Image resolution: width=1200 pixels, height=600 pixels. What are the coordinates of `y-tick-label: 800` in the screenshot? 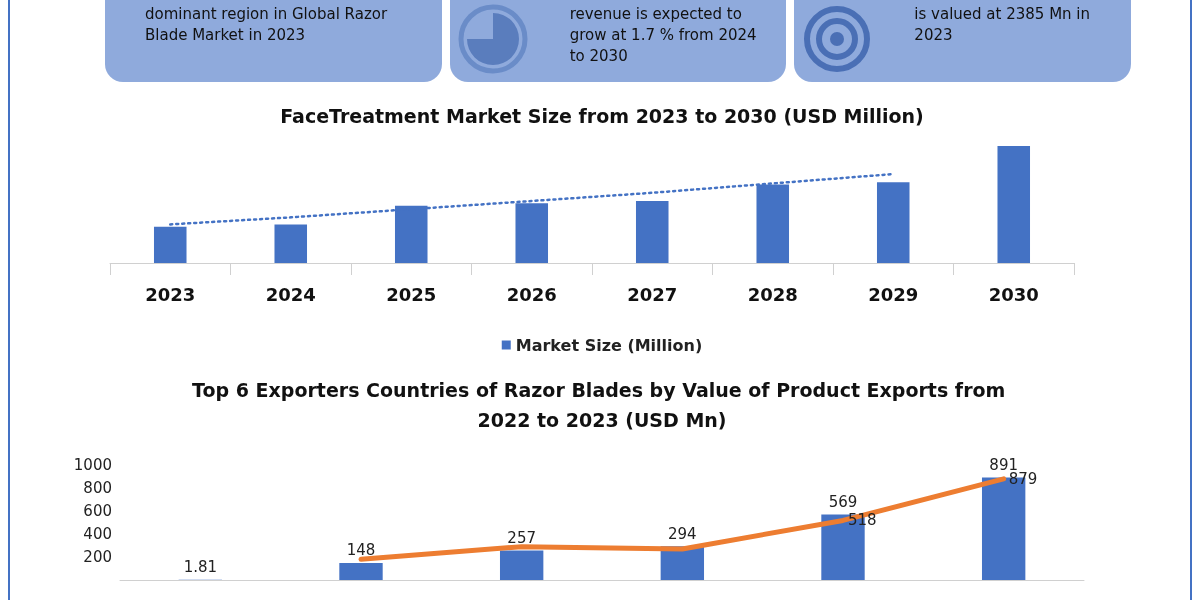 It's located at (97, 488).